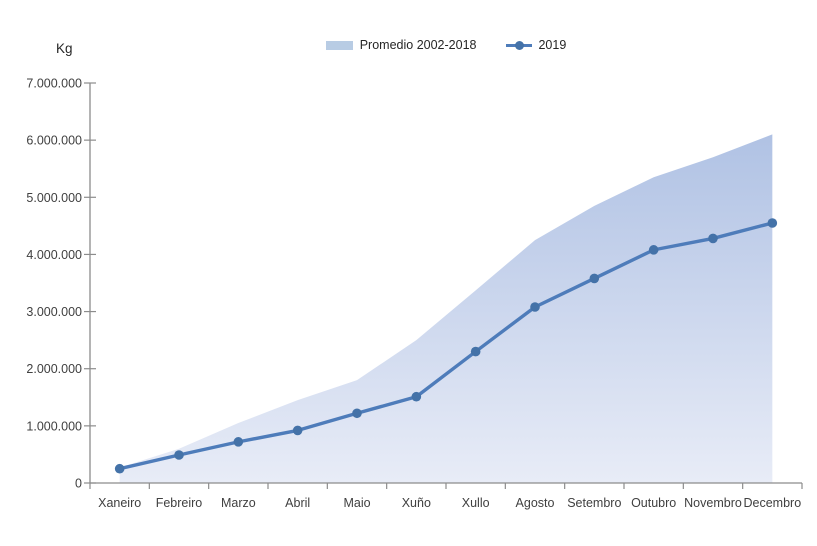 The width and height of the screenshot is (817, 546). What do you see at coordinates (54, 426) in the screenshot?
I see `y-tick-label: 1.000.000` at bounding box center [54, 426].